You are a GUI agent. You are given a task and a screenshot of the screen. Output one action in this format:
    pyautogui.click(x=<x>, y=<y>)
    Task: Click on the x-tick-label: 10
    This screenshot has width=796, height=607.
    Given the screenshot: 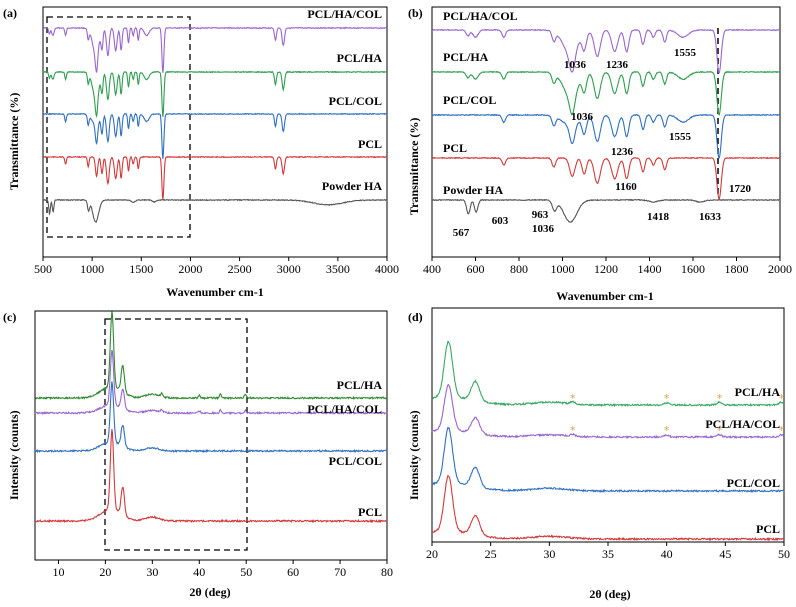 What is the action you would take?
    pyautogui.click(x=58, y=572)
    